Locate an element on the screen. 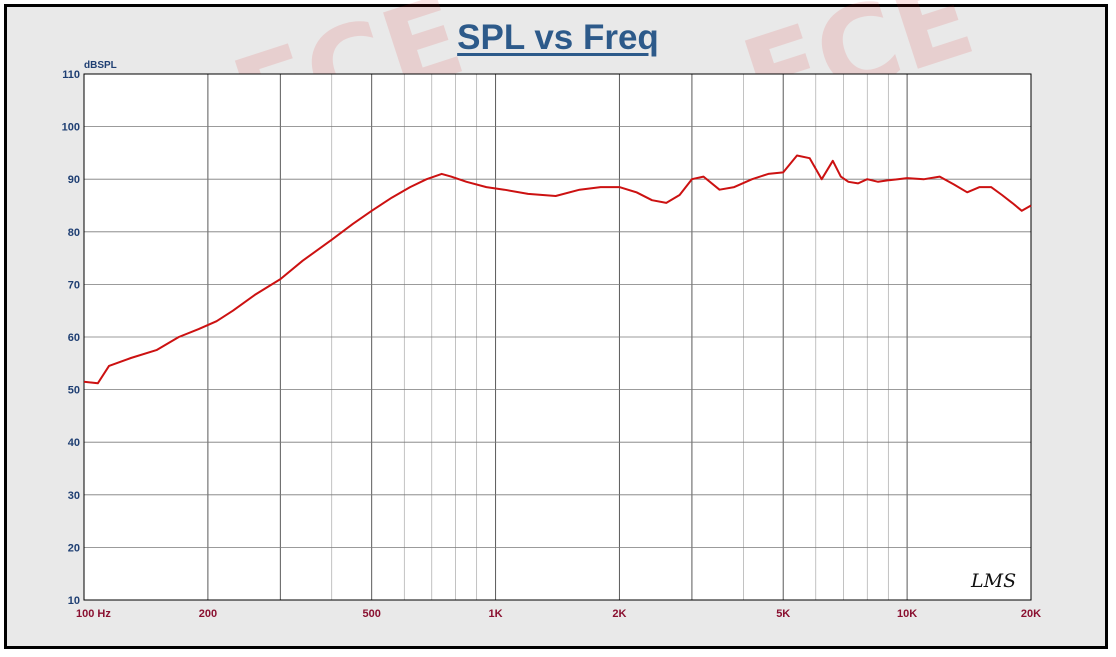  x-tick-label: 20K is located at coordinates (1031, 614).